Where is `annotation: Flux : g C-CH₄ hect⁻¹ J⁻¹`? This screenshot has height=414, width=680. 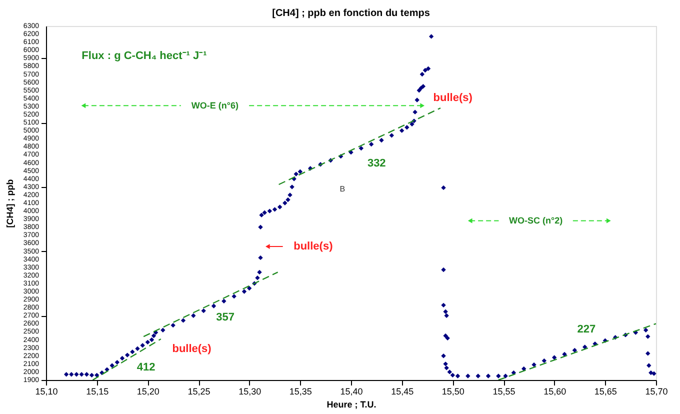 annotation: Flux : g C-CH₄ hect⁻¹ J⁻¹ is located at coordinates (145, 56).